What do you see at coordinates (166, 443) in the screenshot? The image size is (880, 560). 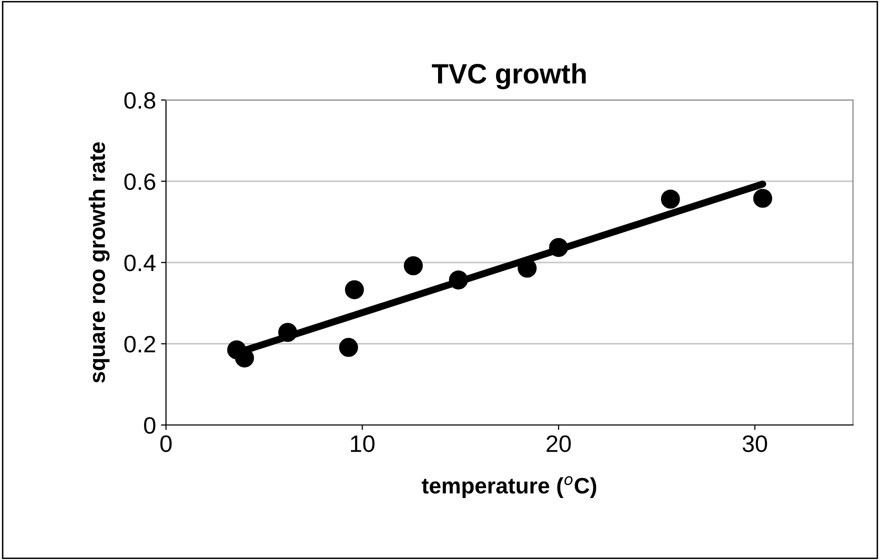 I see `x-tick-label: 0` at bounding box center [166, 443].